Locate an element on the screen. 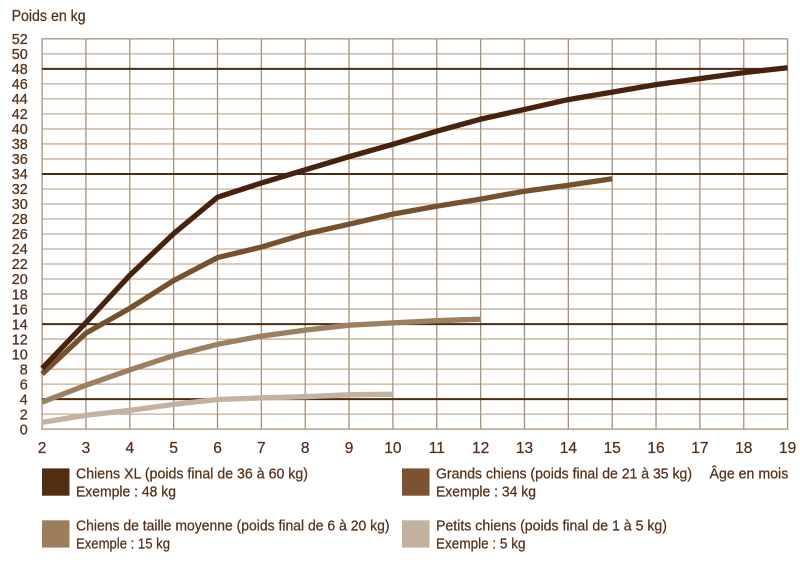  svg-text: 30 is located at coordinates (20, 205).